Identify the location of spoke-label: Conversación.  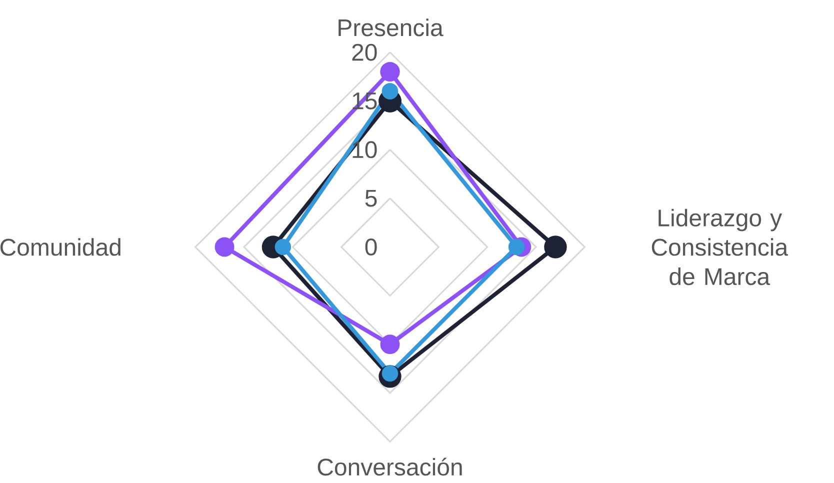
(390, 467).